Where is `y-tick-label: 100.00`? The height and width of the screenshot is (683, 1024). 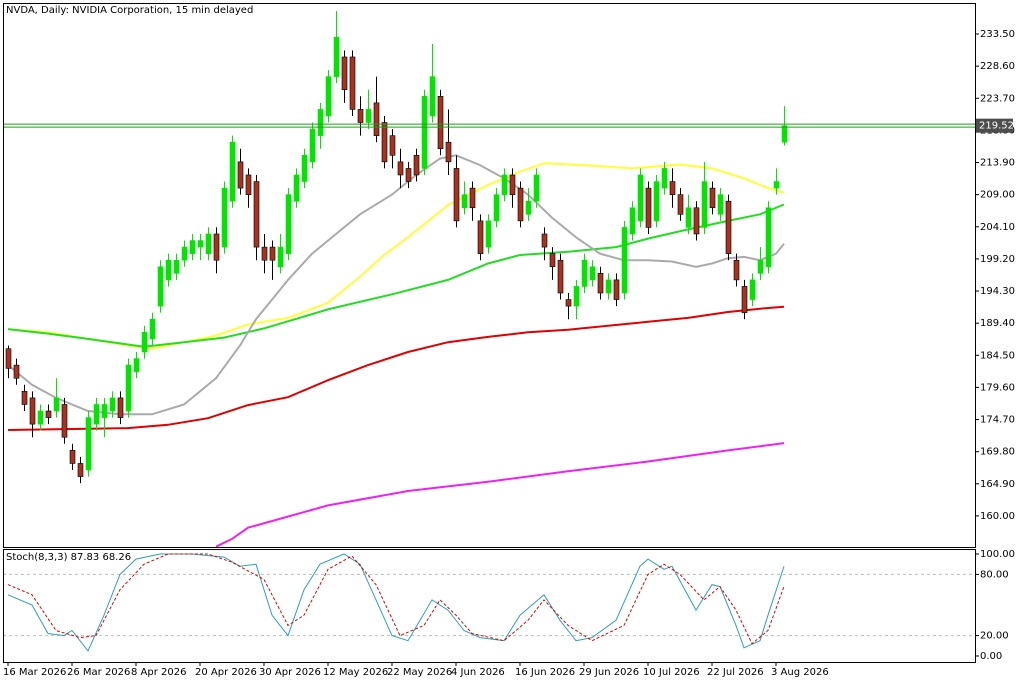 y-tick-label: 100.00 is located at coordinates (997, 554).